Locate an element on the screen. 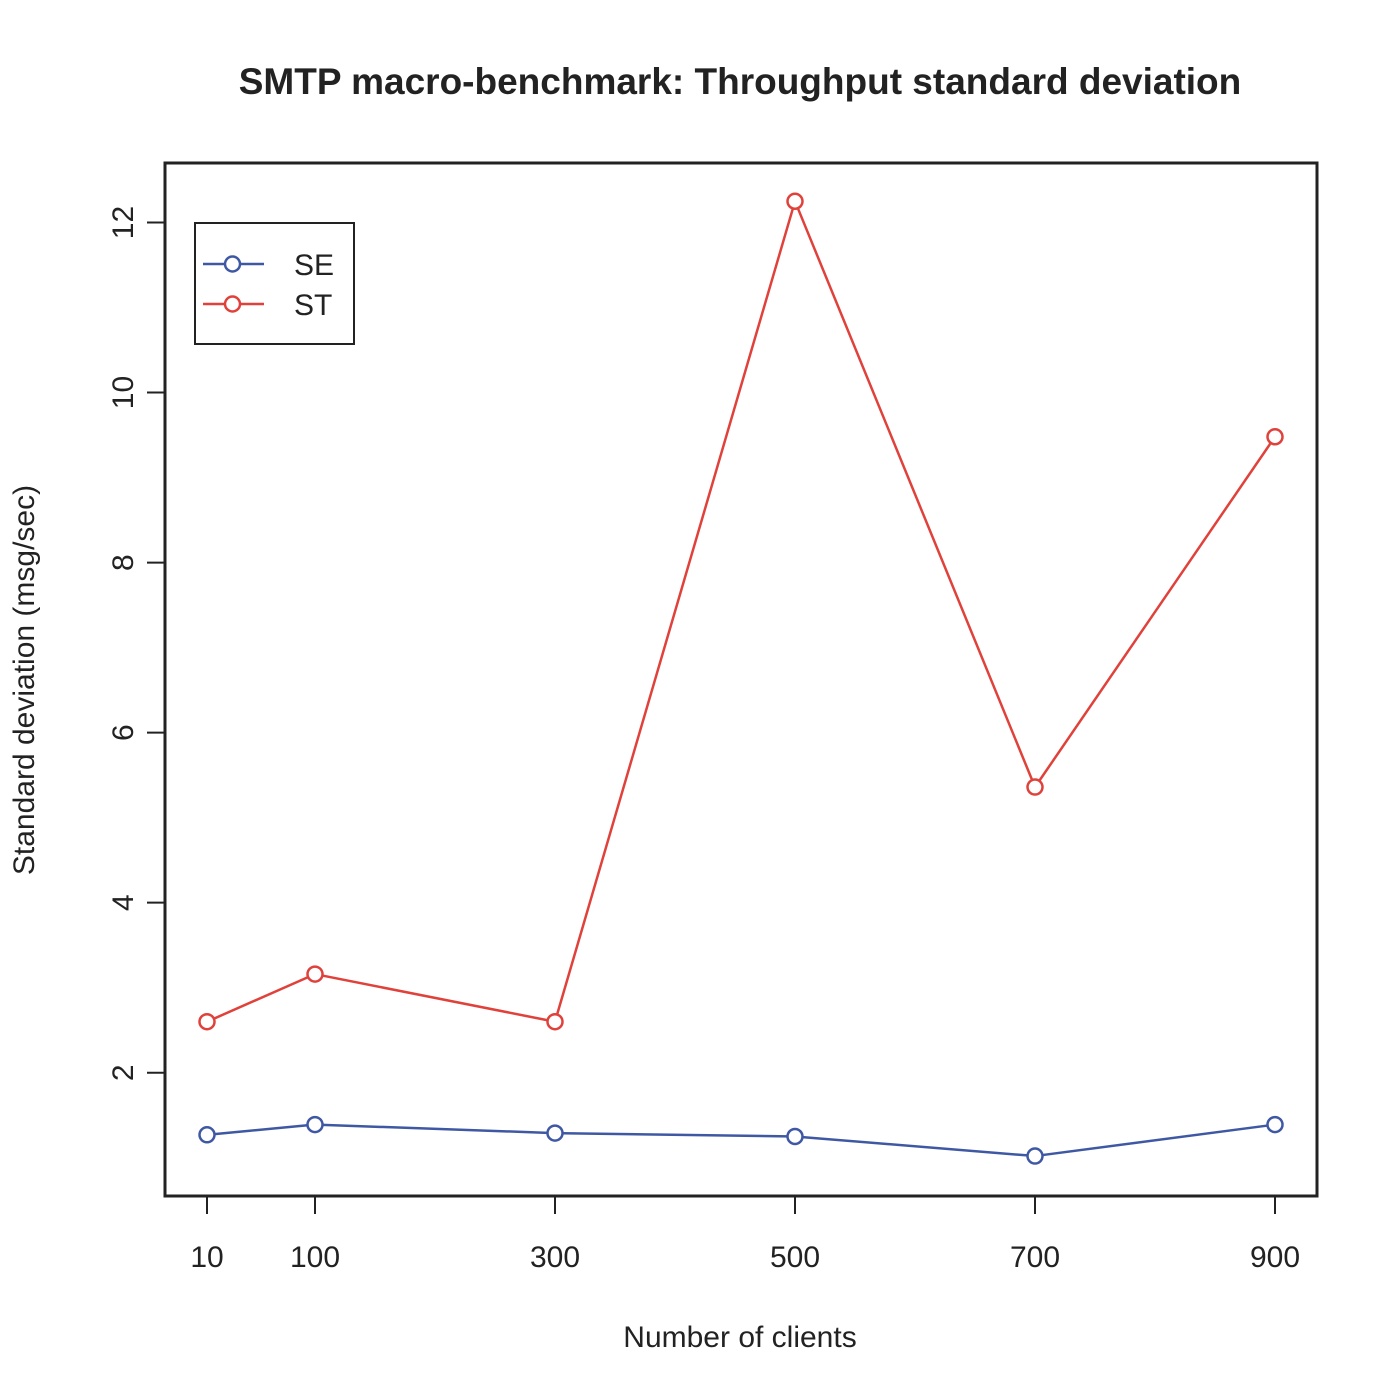 This screenshot has width=1400, height=1400. x-axis: 10 100 300 500 700 900 is located at coordinates (745, 1234).